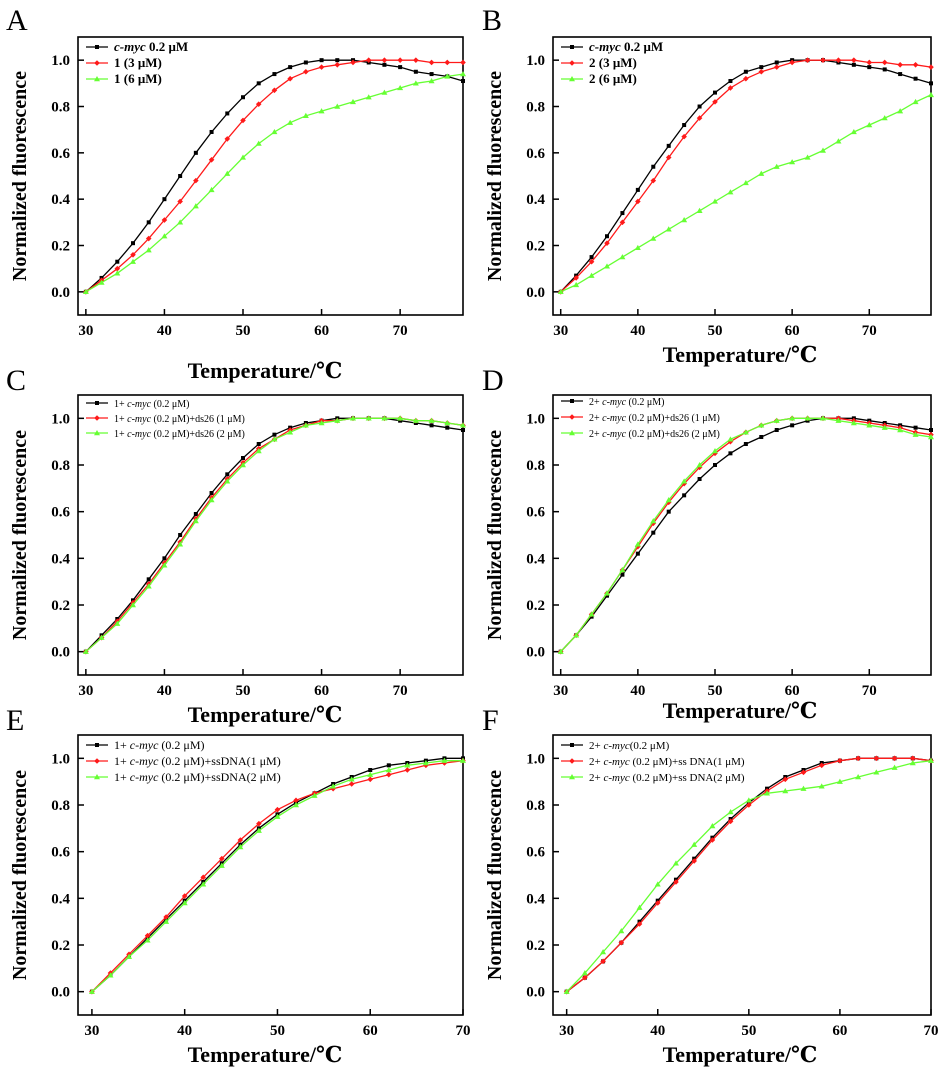 The image size is (941, 1080). I want to click on series-green, so click(745, 193).